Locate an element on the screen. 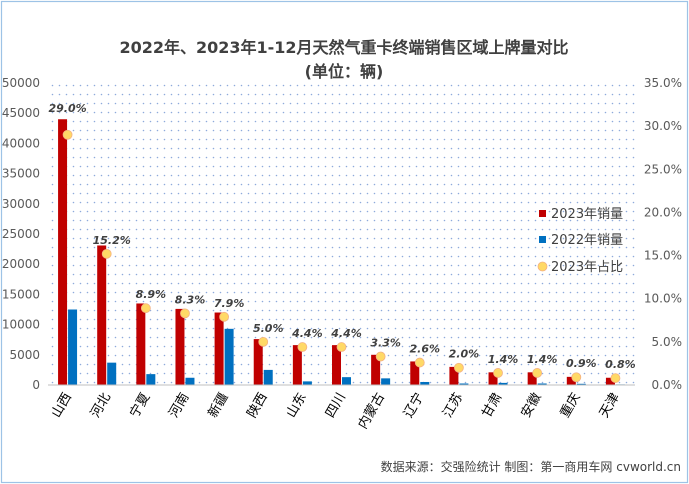  category-label: 安徽 is located at coordinates (532, 406).